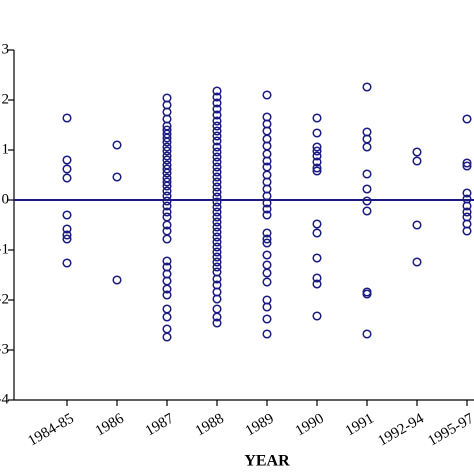 Image resolution: width=474 pixels, height=474 pixels. What do you see at coordinates (6, 199) in the screenshot?
I see `y-tick-label: 0` at bounding box center [6, 199].